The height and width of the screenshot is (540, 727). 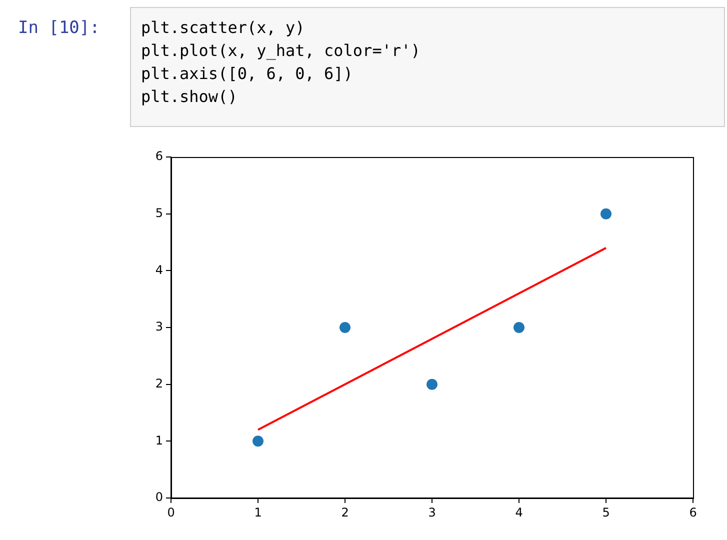 What do you see at coordinates (159, 383) in the screenshot?
I see `y-tick-label: 2` at bounding box center [159, 383].